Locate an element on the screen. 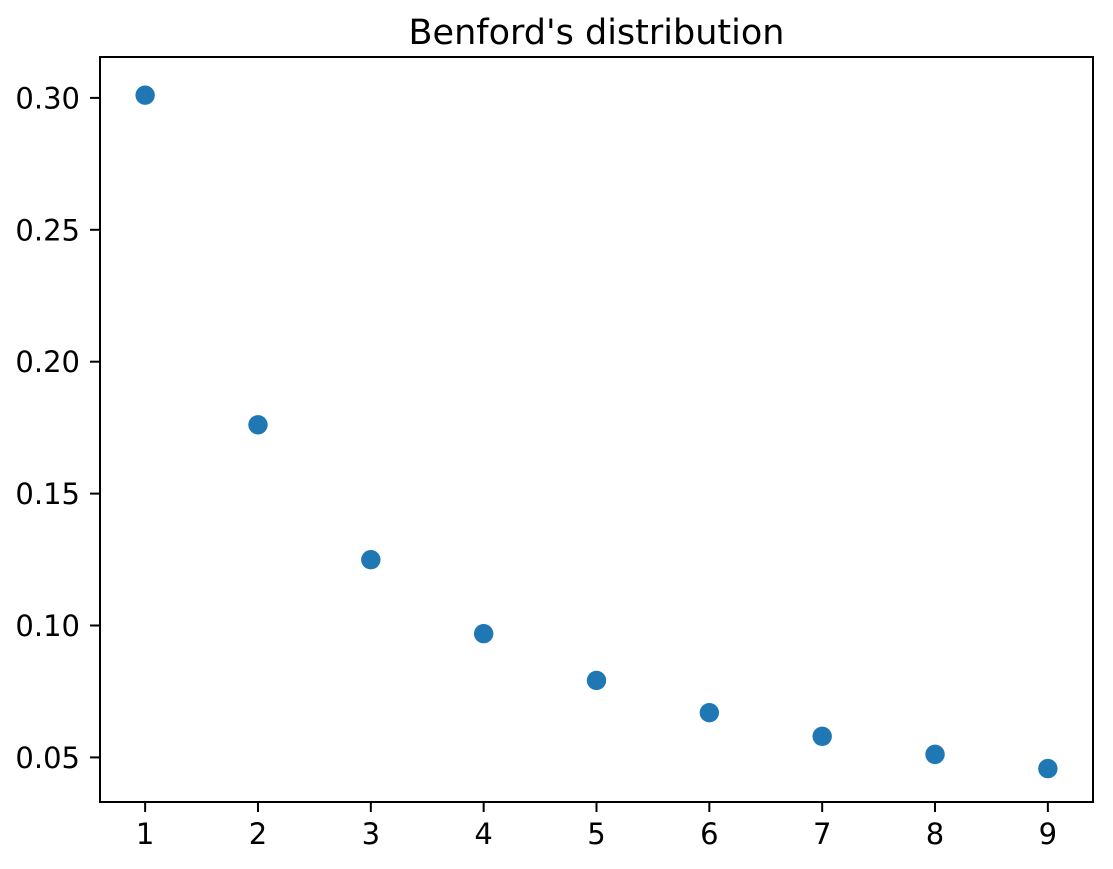  y-tick-label: 0.20 is located at coordinates (47, 362).